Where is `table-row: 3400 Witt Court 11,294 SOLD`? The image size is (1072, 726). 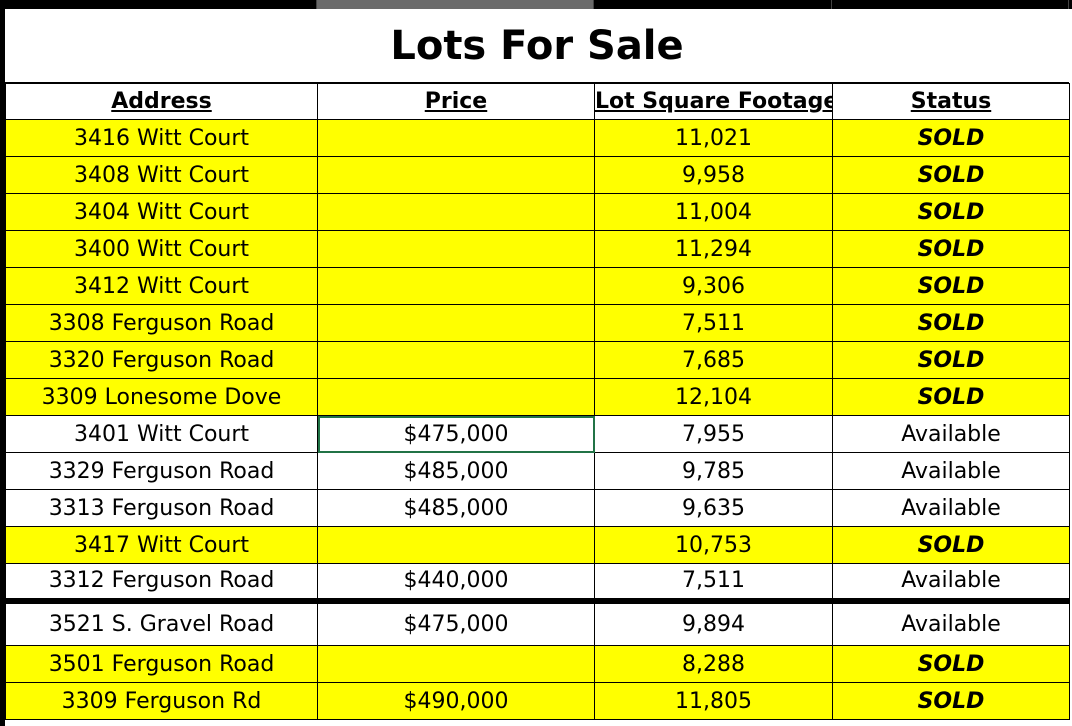 table-row: 3400 Witt Court 11,294 SOLD is located at coordinates (537, 249).